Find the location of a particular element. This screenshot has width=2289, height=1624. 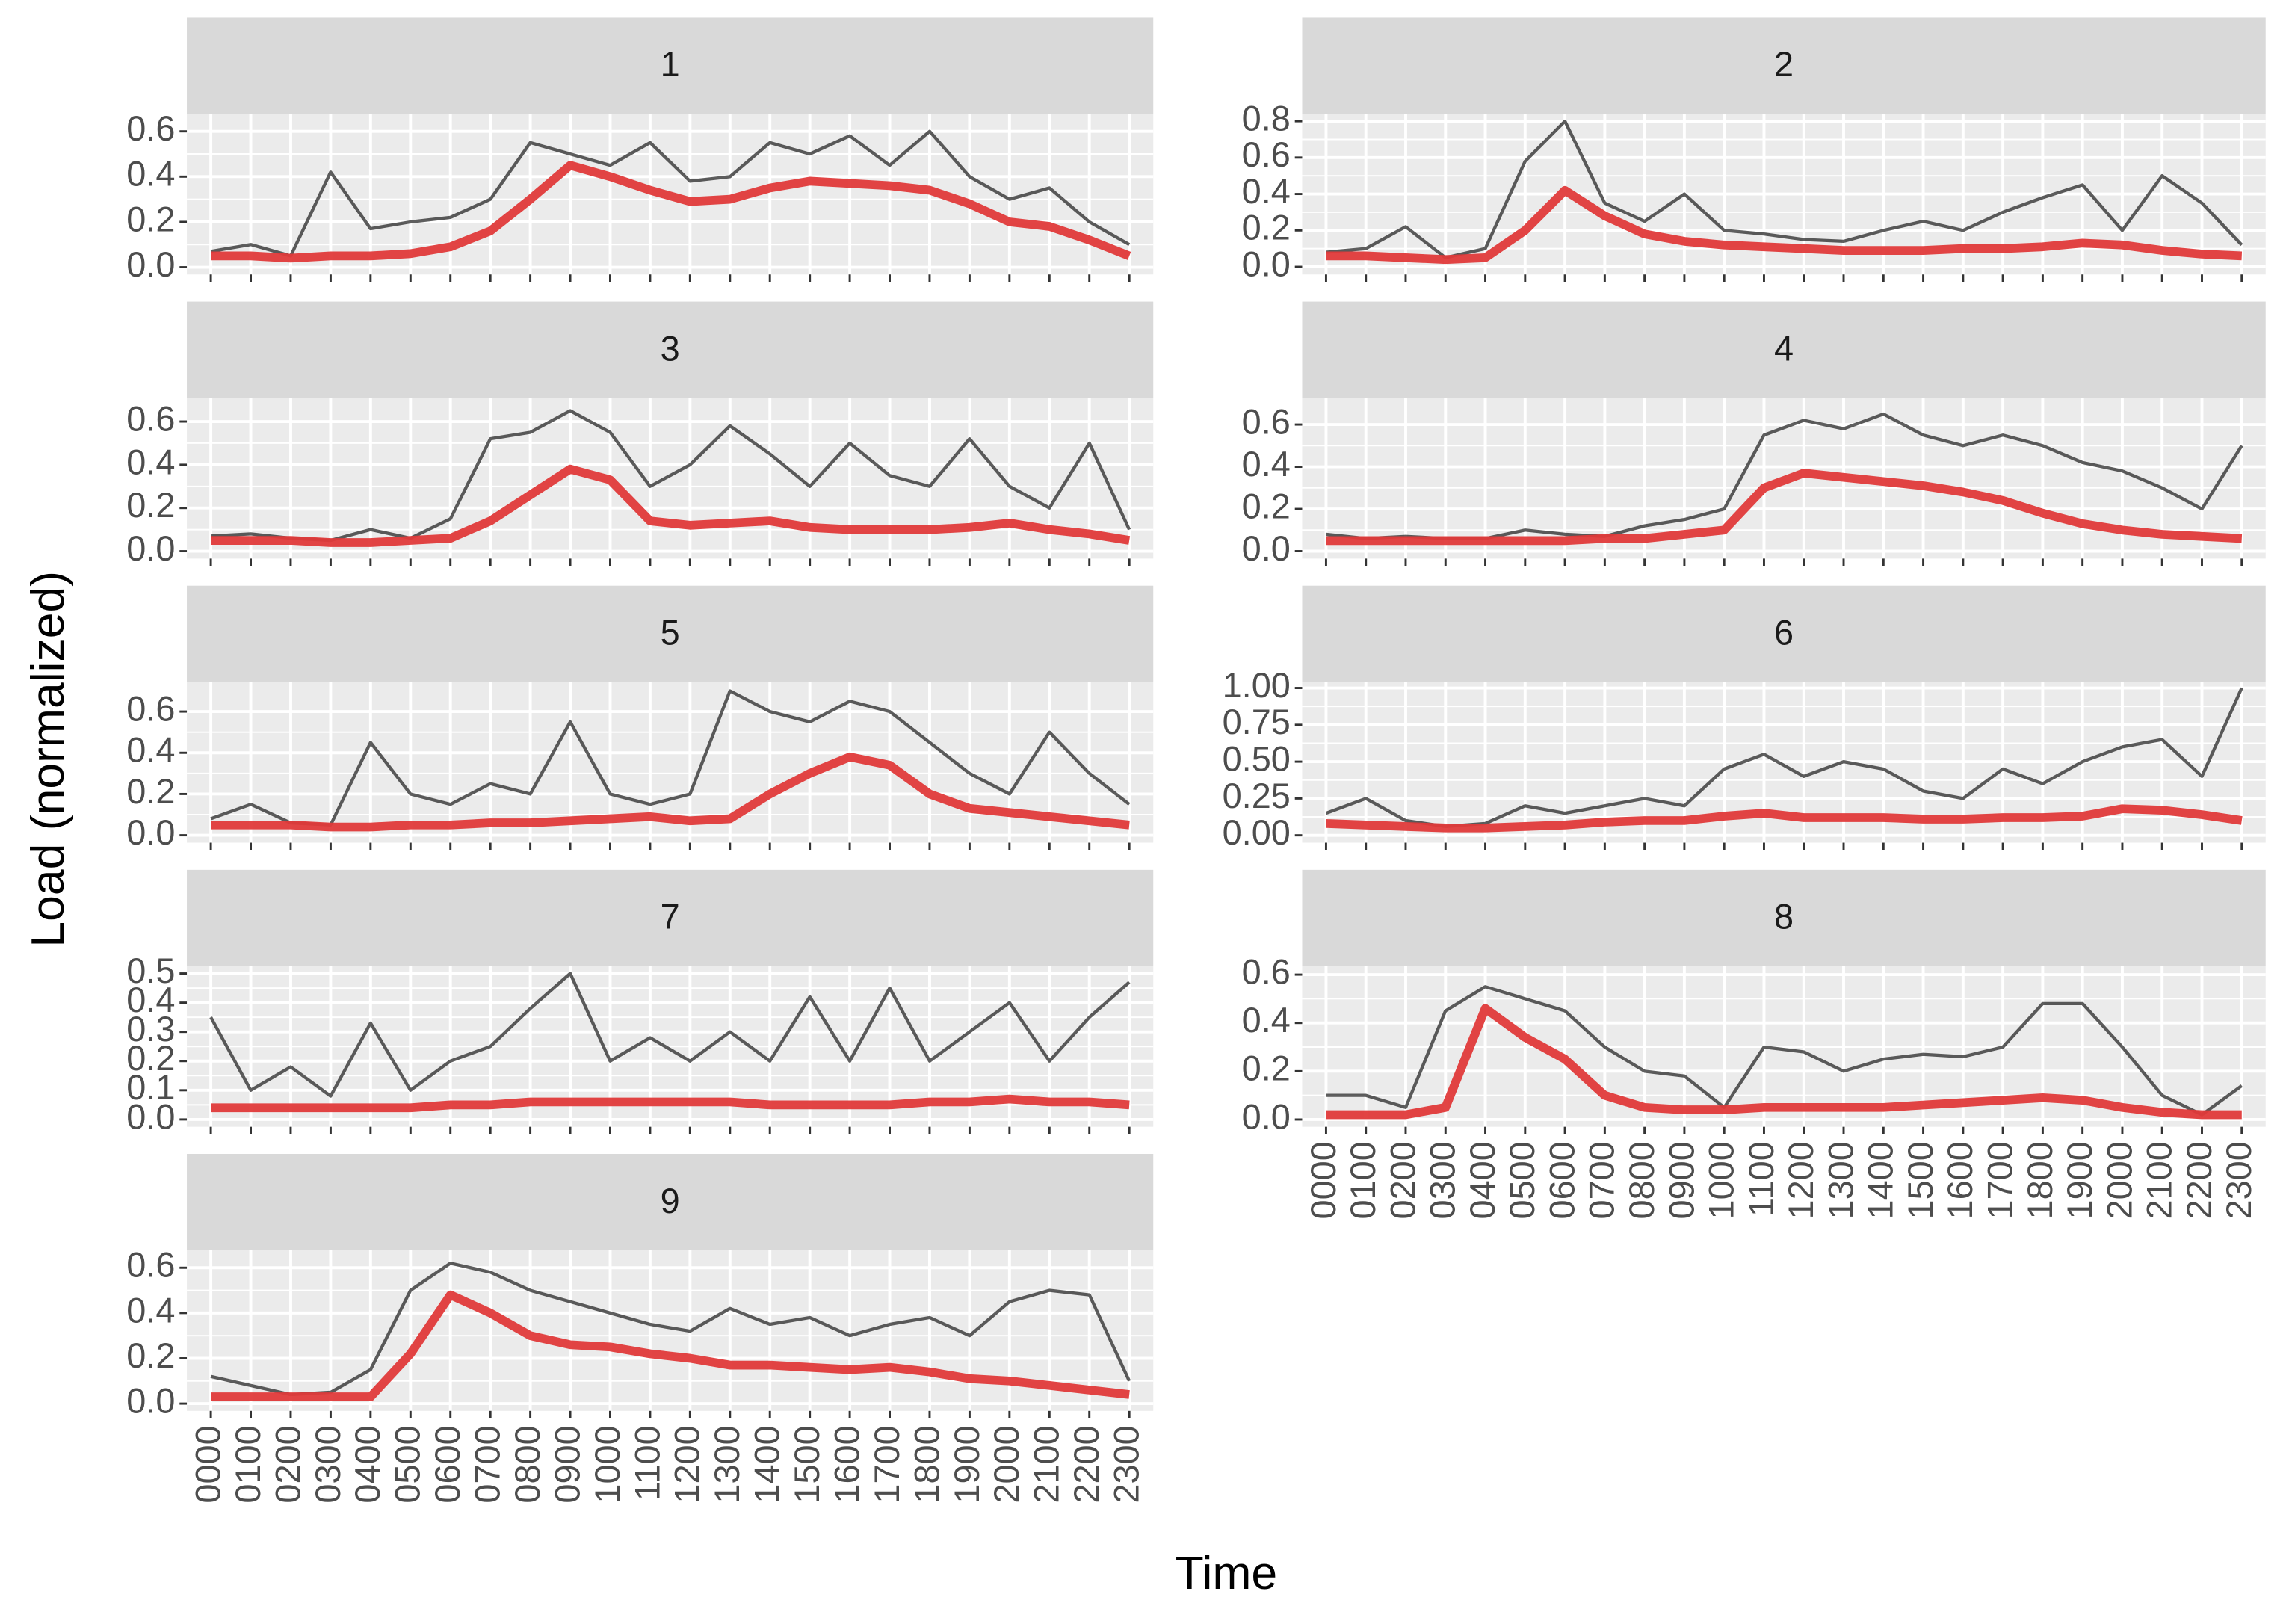

facet-title: 5 is located at coordinates (670, 633).